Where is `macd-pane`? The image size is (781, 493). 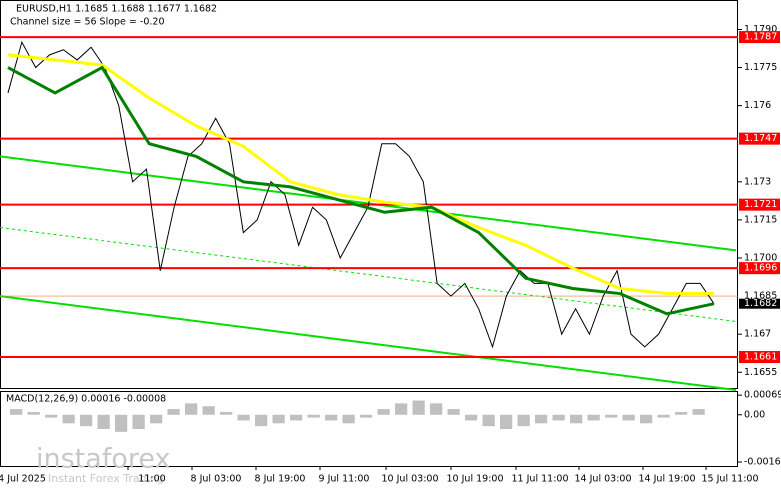 macd-pane is located at coordinates (369, 429).